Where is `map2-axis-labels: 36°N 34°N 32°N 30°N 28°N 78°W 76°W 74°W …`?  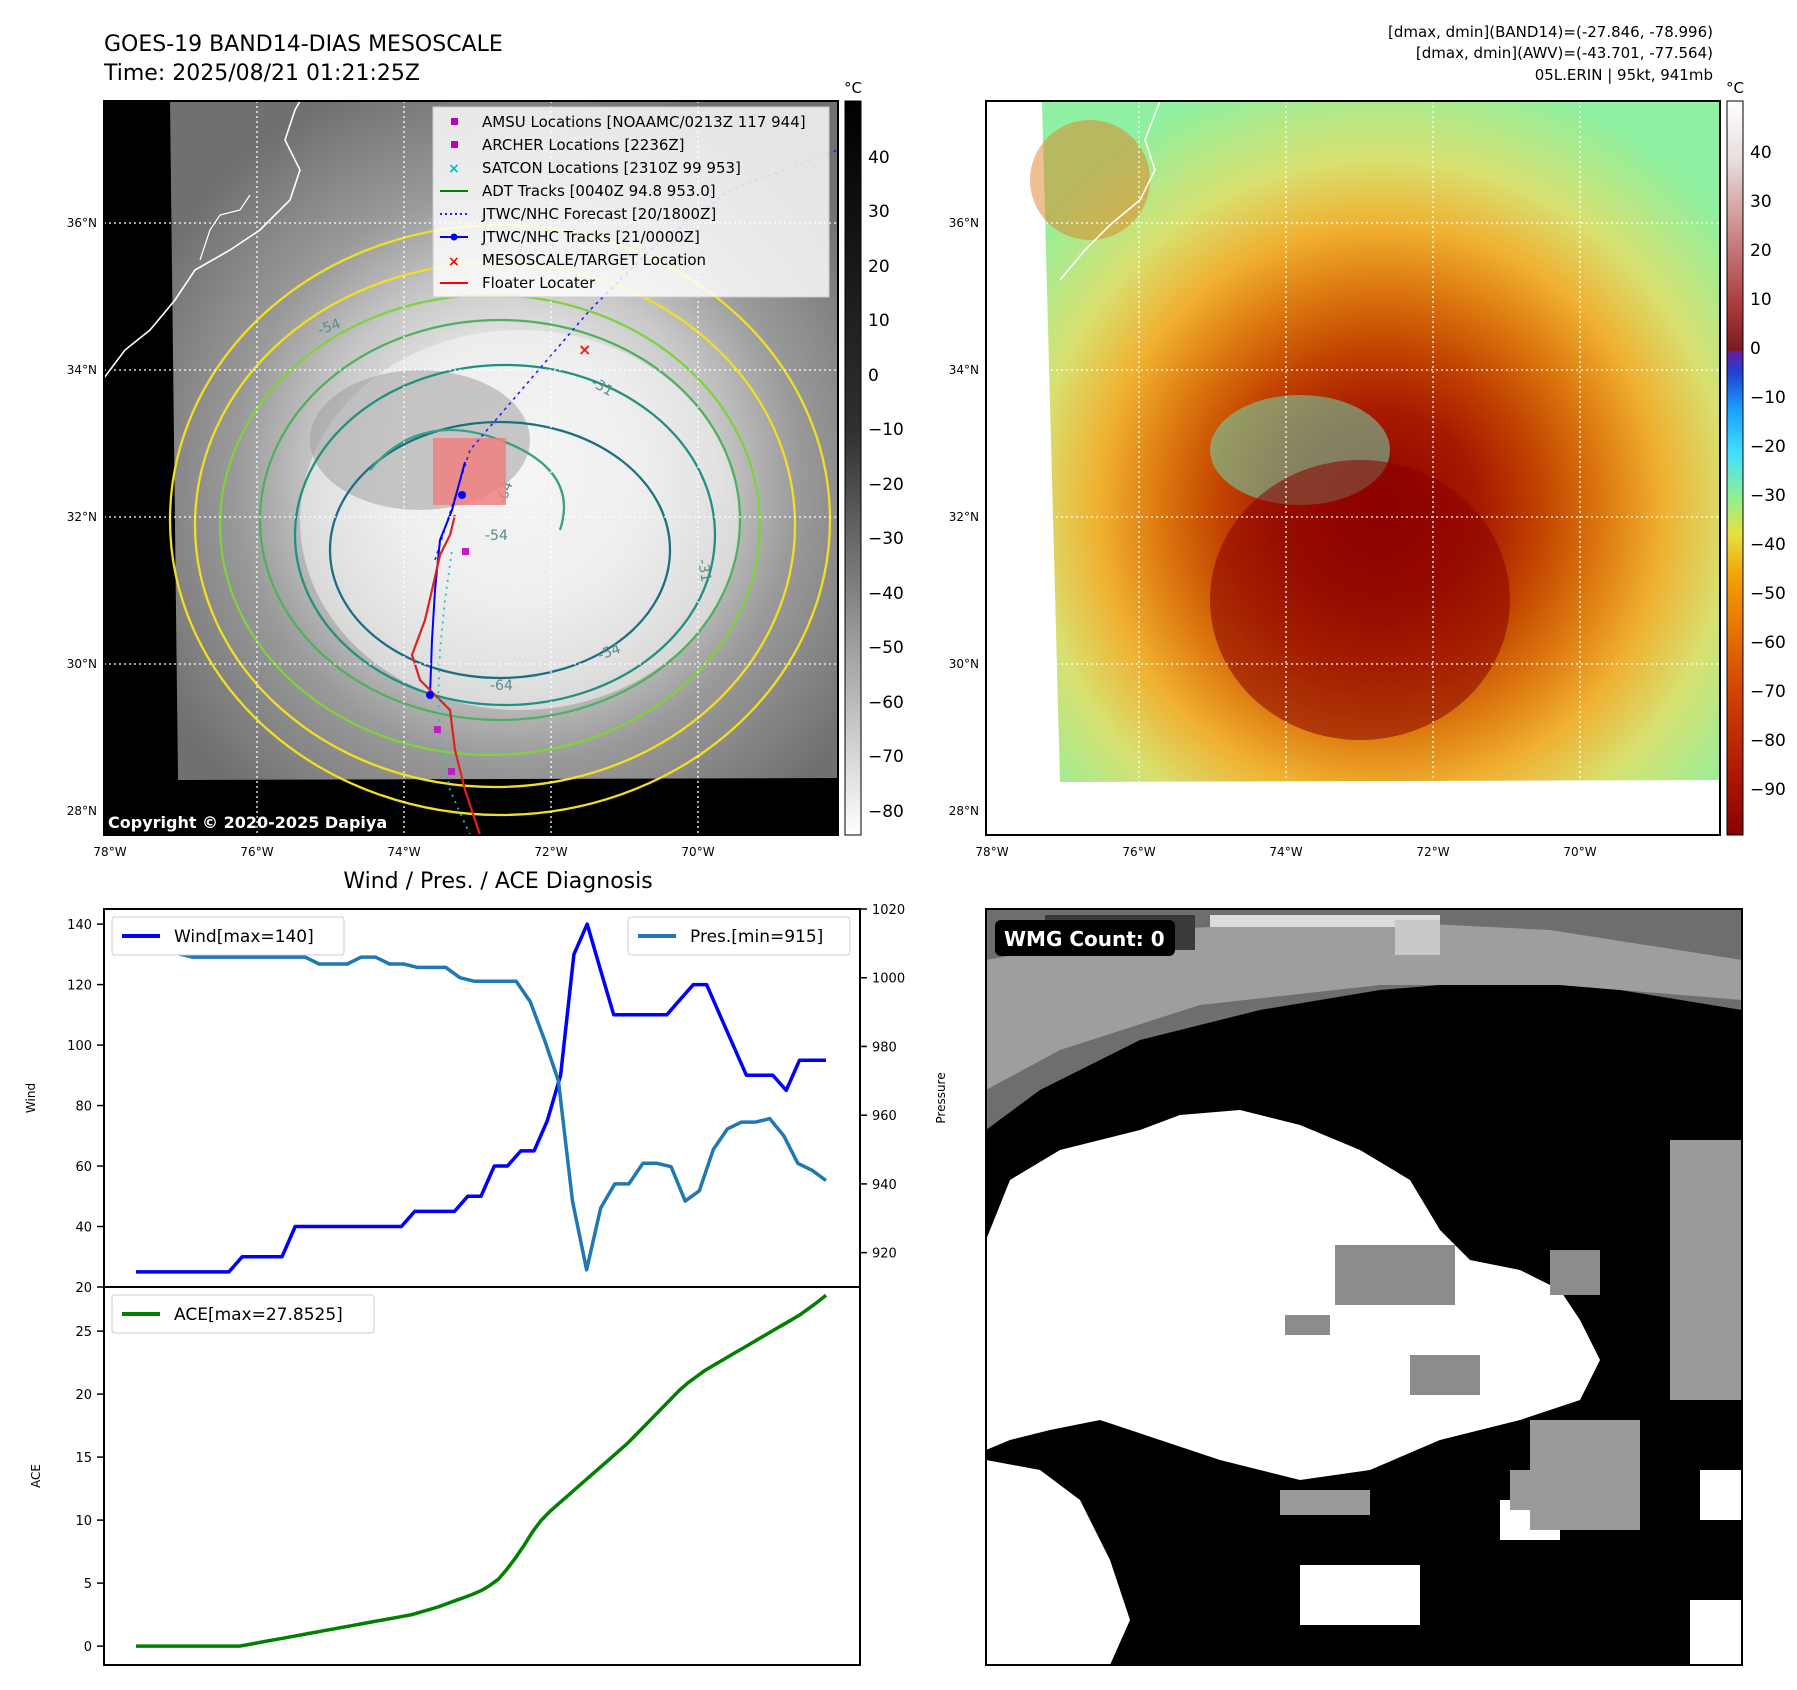
map2-axis-labels: 36°N 34°N 32°N 30°N 28°N 78°W 76°W 74°W … is located at coordinates (1273, 537).